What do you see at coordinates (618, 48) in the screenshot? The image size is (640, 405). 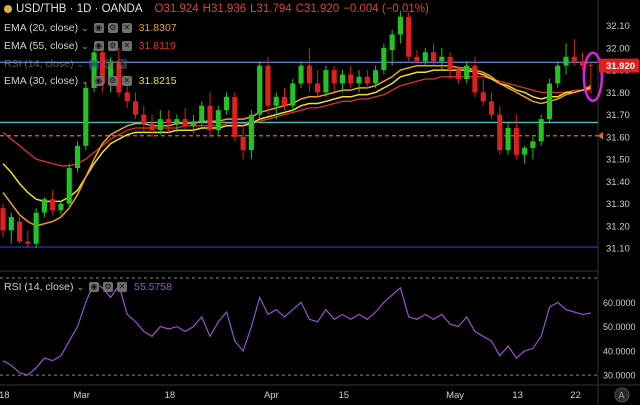 I see `price-tick-label: 32.00` at bounding box center [618, 48].